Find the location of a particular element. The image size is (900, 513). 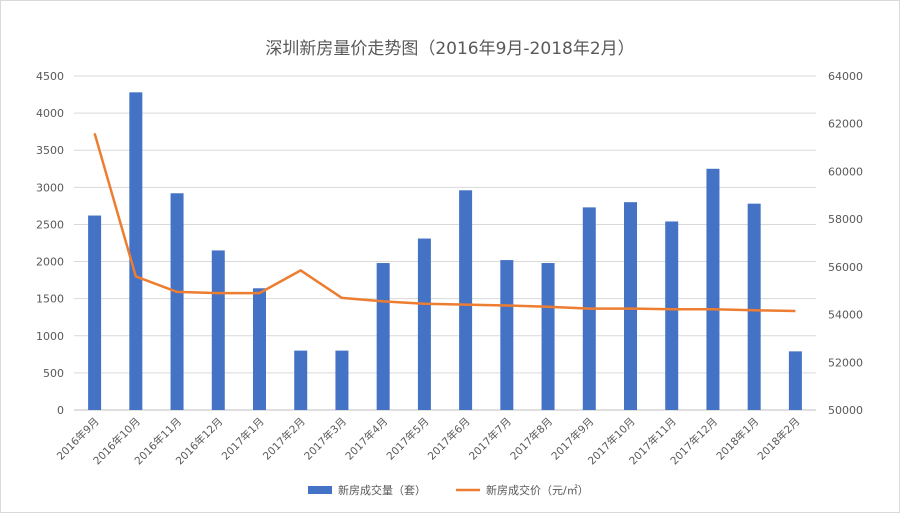

chart-title: 深圳新房量价走势图（2016年9月-2018年2月） is located at coordinates (450, 49).